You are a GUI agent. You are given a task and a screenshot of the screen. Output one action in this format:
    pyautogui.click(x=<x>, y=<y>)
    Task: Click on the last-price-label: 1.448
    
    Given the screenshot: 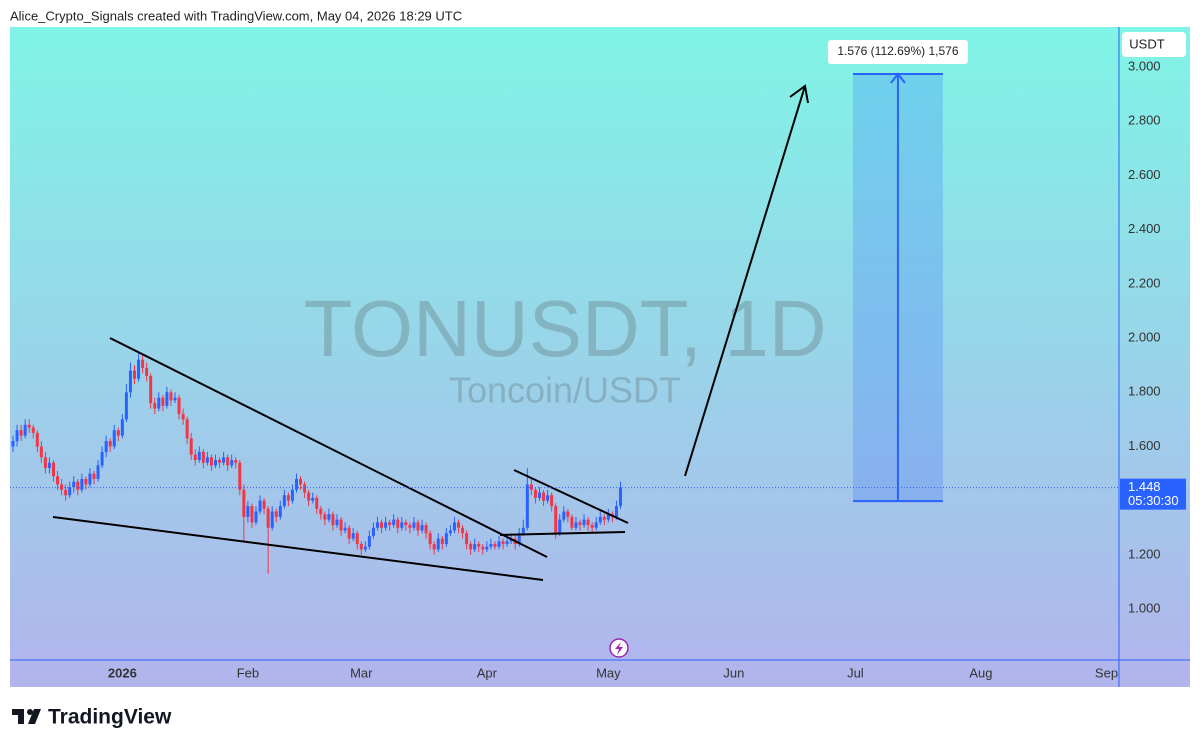 What is the action you would take?
    pyautogui.click(x=1144, y=486)
    